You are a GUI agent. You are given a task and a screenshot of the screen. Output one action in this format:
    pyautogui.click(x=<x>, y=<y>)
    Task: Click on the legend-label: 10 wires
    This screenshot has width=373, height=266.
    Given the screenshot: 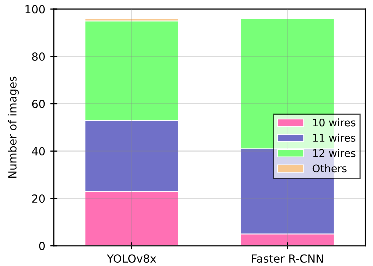 What is the action you would take?
    pyautogui.click(x=334, y=122)
    